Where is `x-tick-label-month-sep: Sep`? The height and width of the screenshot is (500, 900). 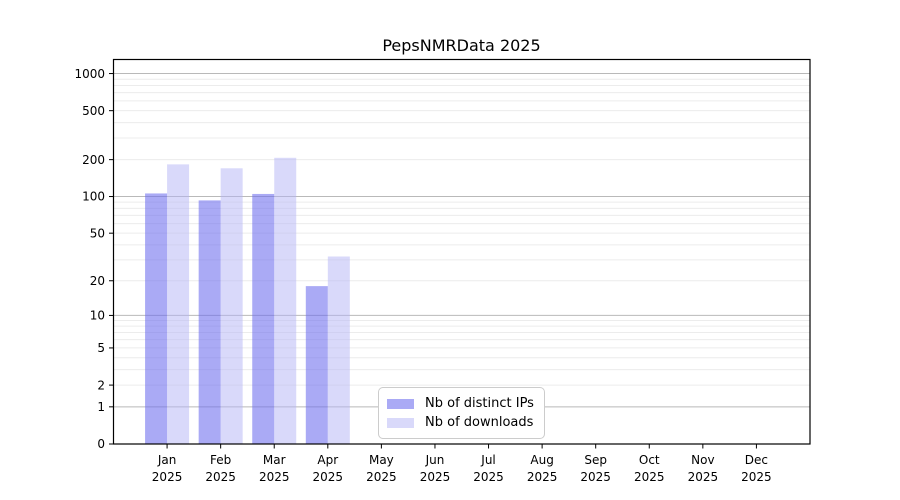 x-tick-label-month-sep: Sep is located at coordinates (595, 460).